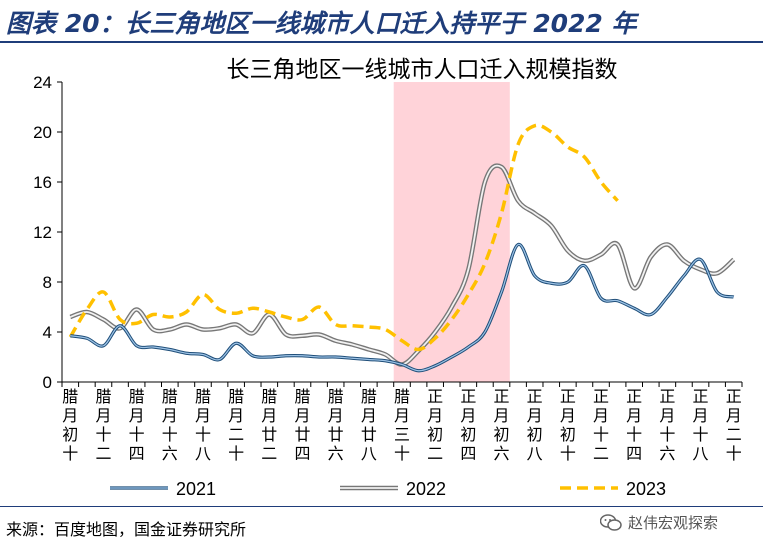 Image resolution: width=763 pixels, height=549 pixels. What do you see at coordinates (196, 489) in the screenshot?
I see `legend-label-2021: 2021` at bounding box center [196, 489].